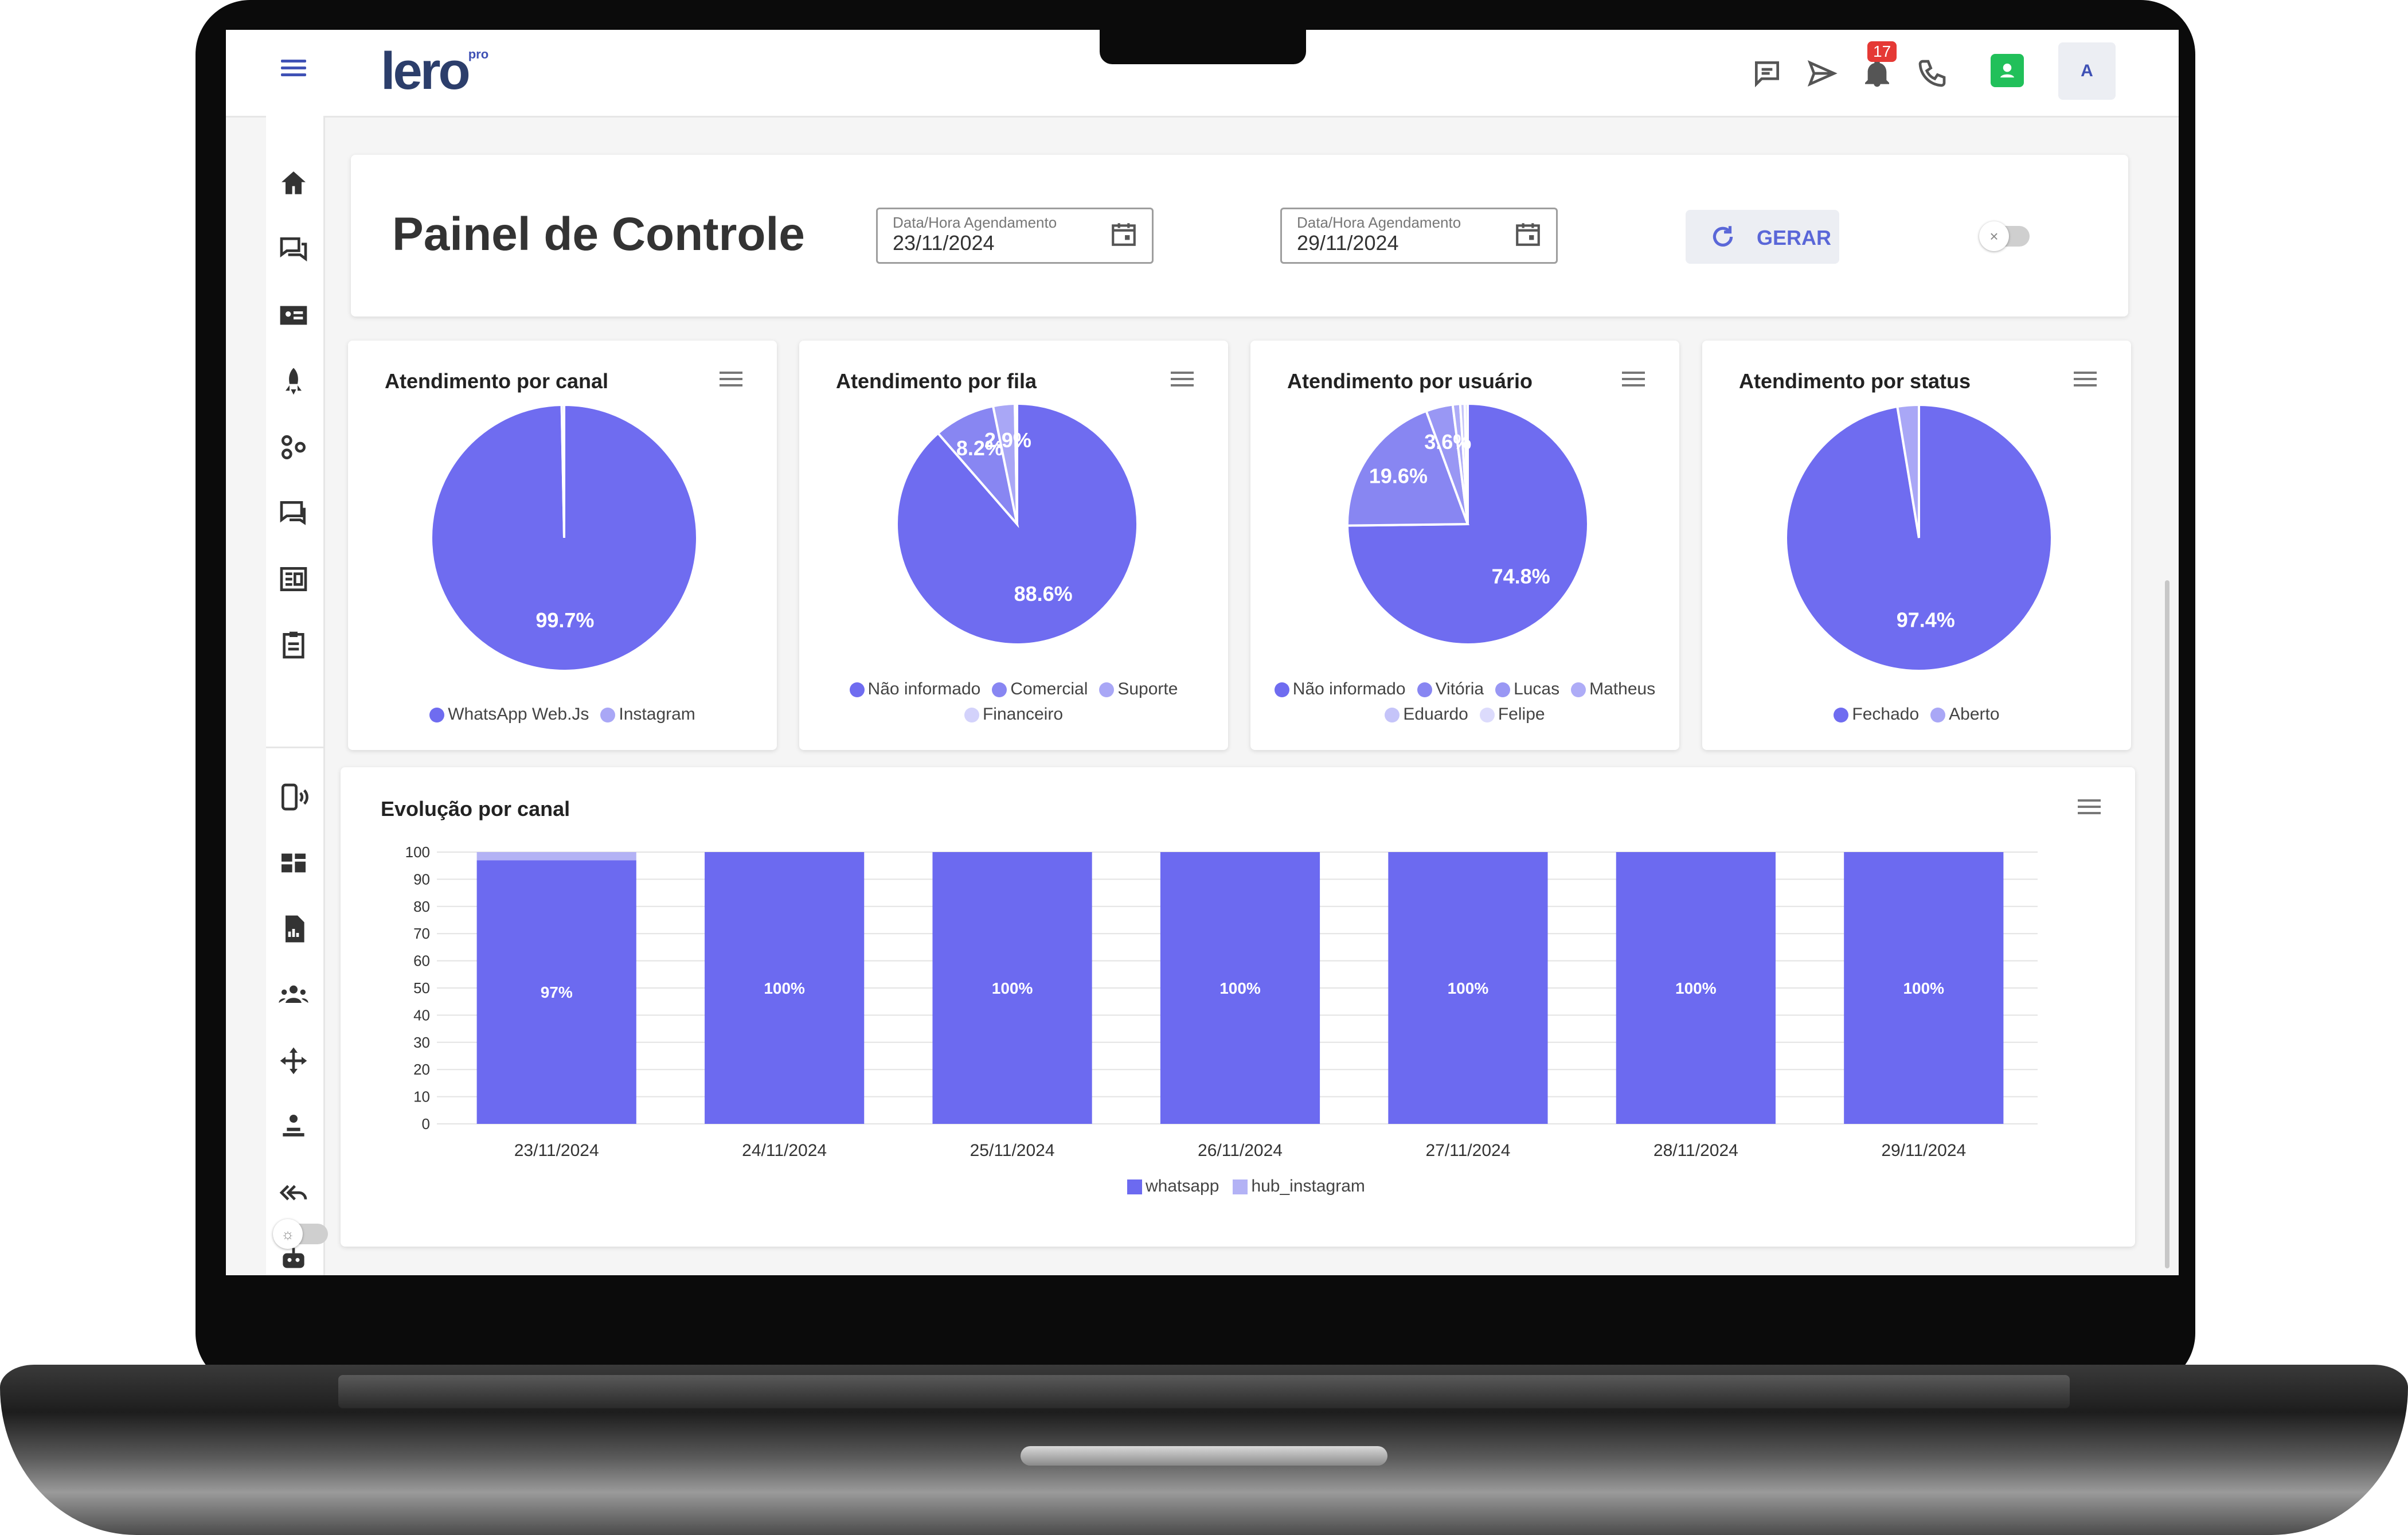 The width and height of the screenshot is (2408, 1535). What do you see at coordinates (1763, 237) in the screenshot?
I see `generate-button: GERAR` at bounding box center [1763, 237].